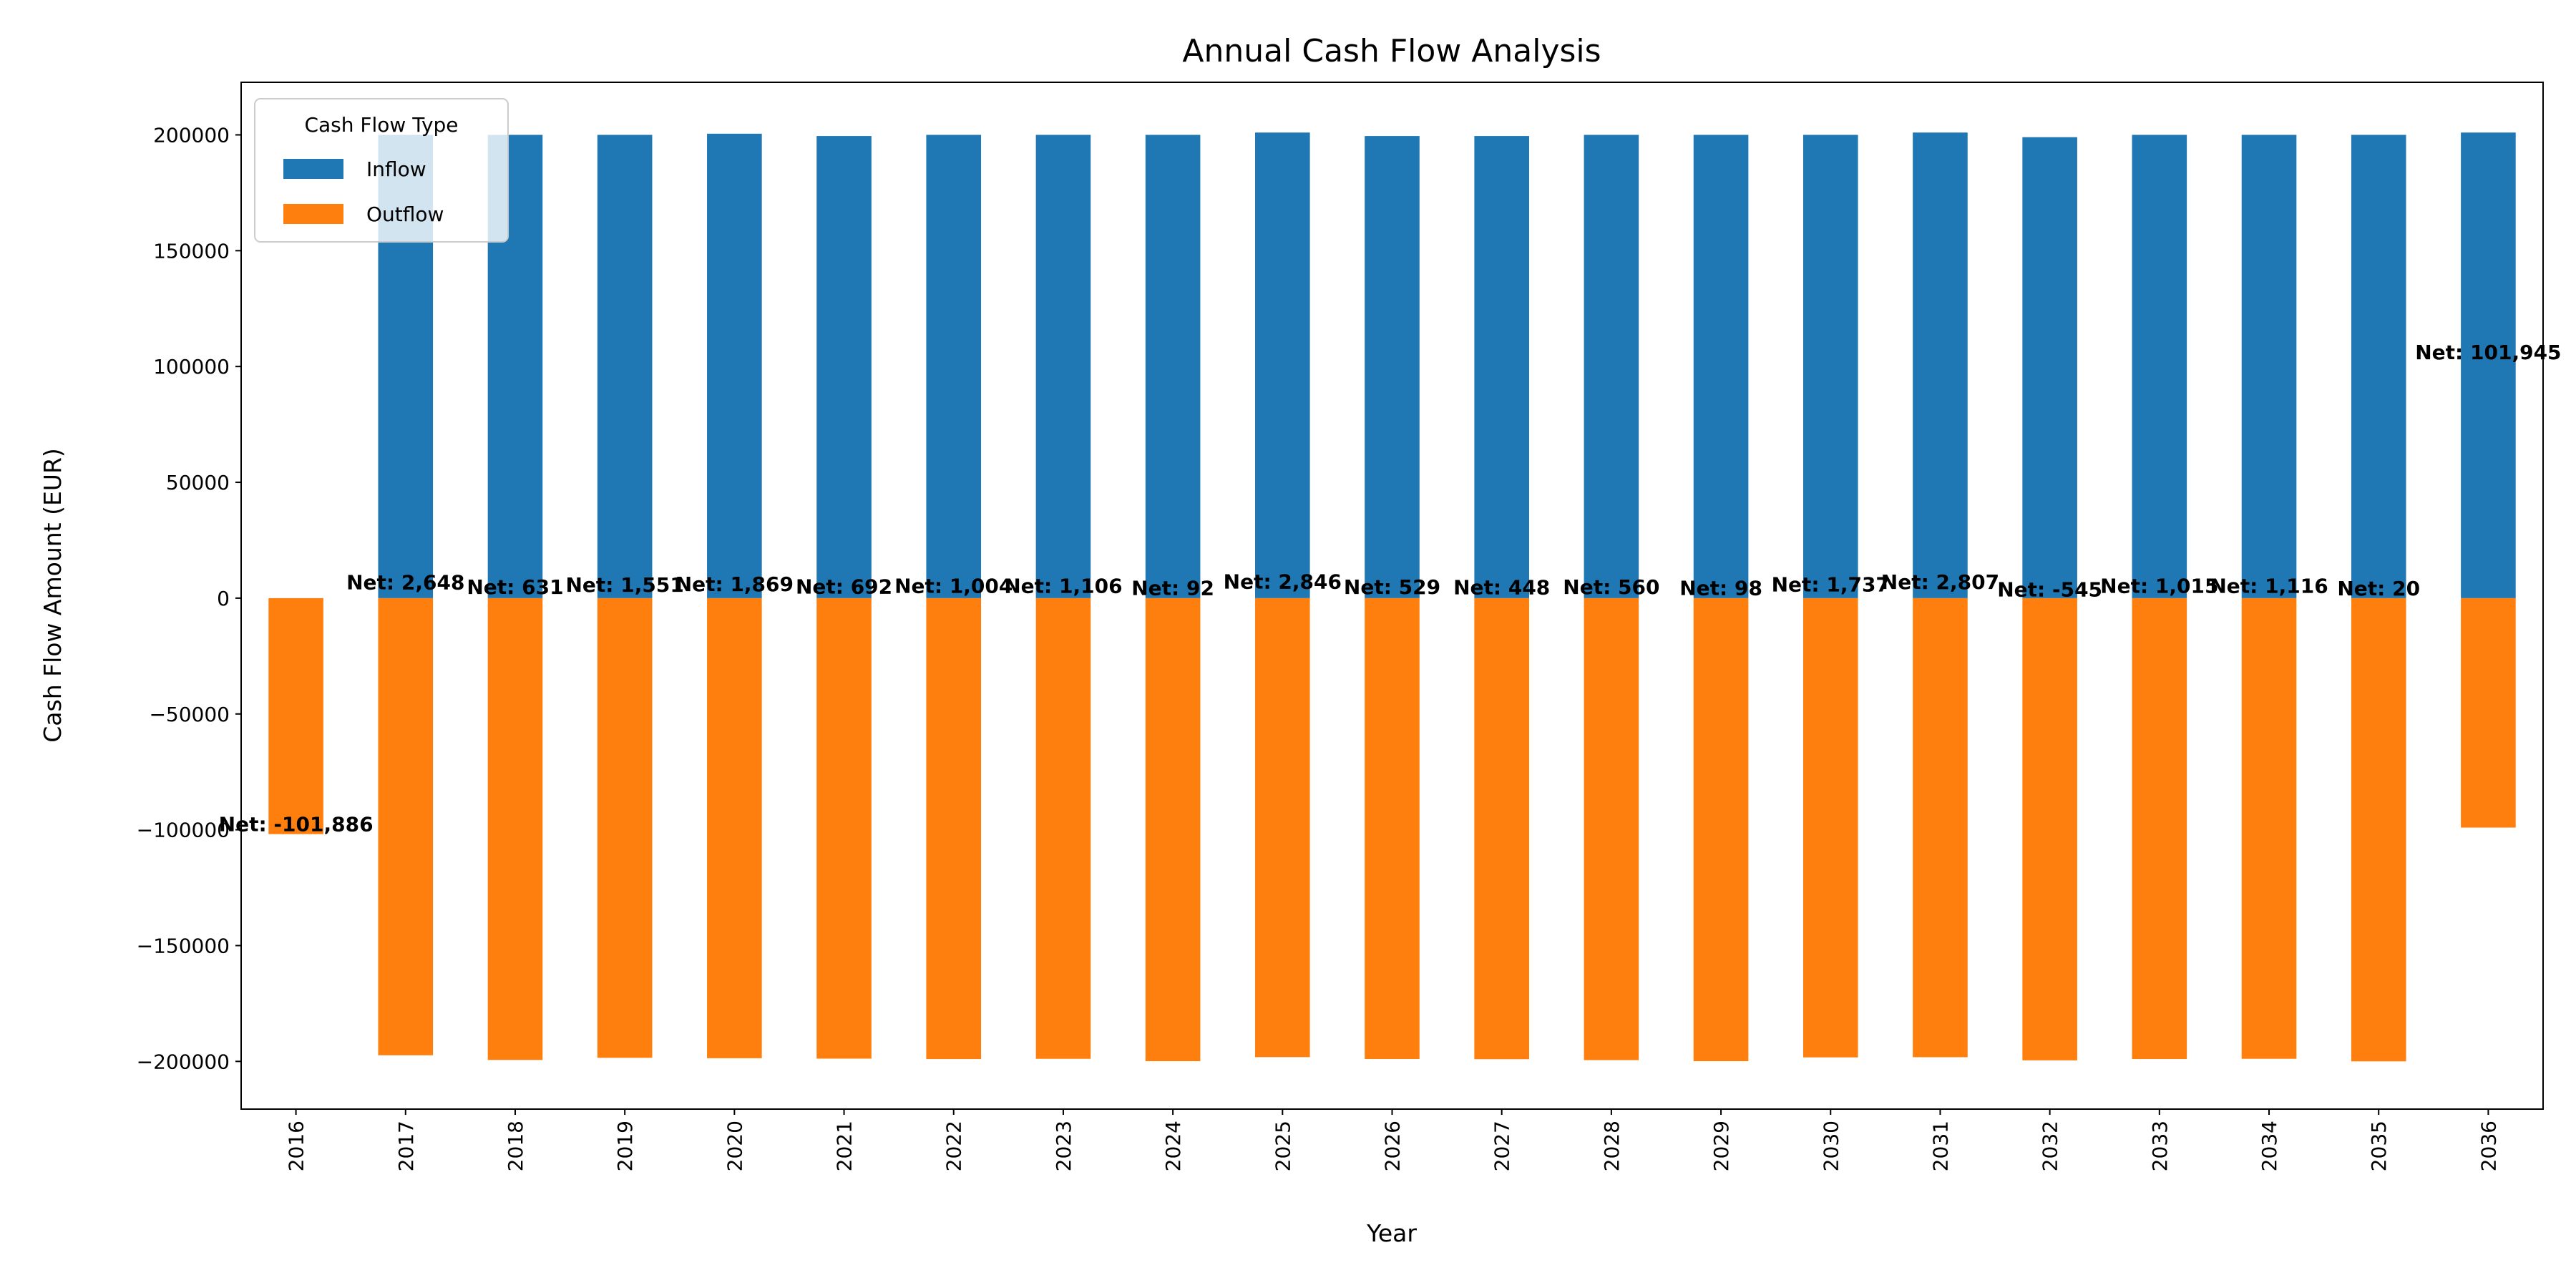 The height and width of the screenshot is (1288, 2576). What do you see at coordinates (2269, 585) in the screenshot?
I see `annotation: Net: 1,116` at bounding box center [2269, 585].